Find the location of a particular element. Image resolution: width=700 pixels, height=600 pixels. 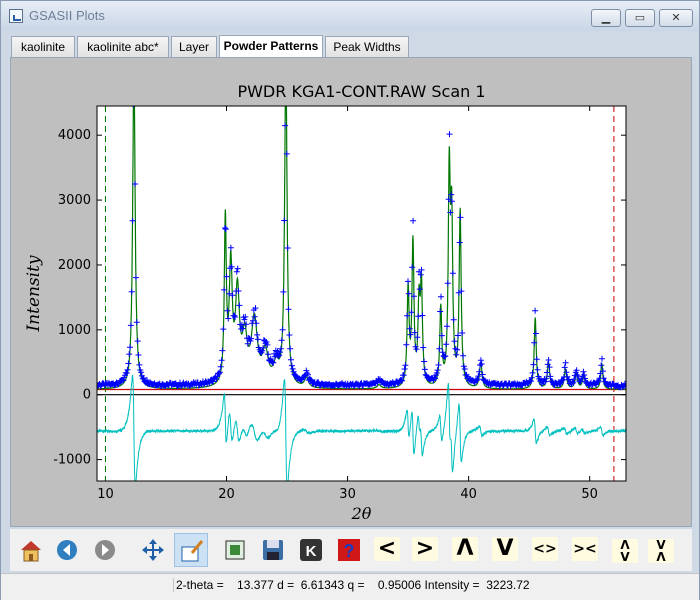

tab-kaolinite-abc: kaolinite abc* is located at coordinates (123, 46).